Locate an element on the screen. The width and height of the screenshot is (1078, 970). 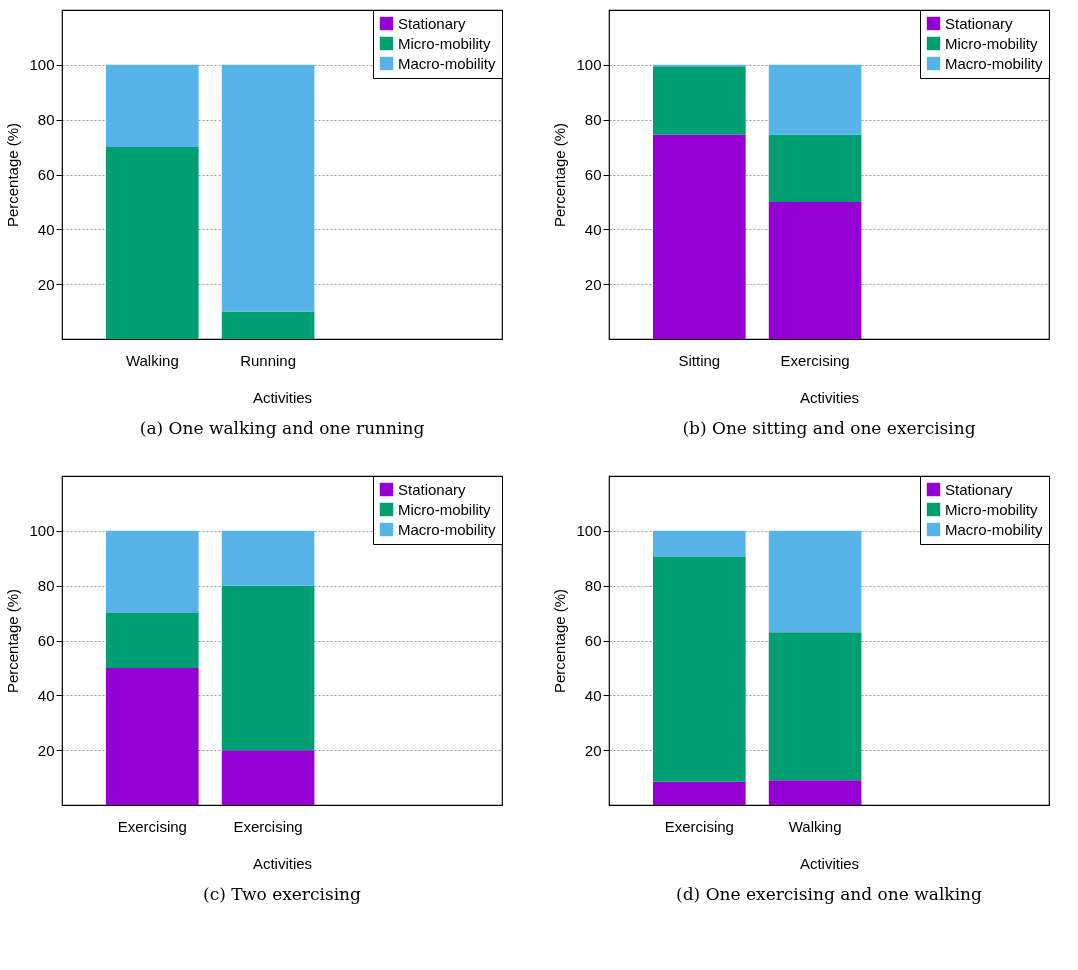
x-tick-label: Running is located at coordinates (268, 360).